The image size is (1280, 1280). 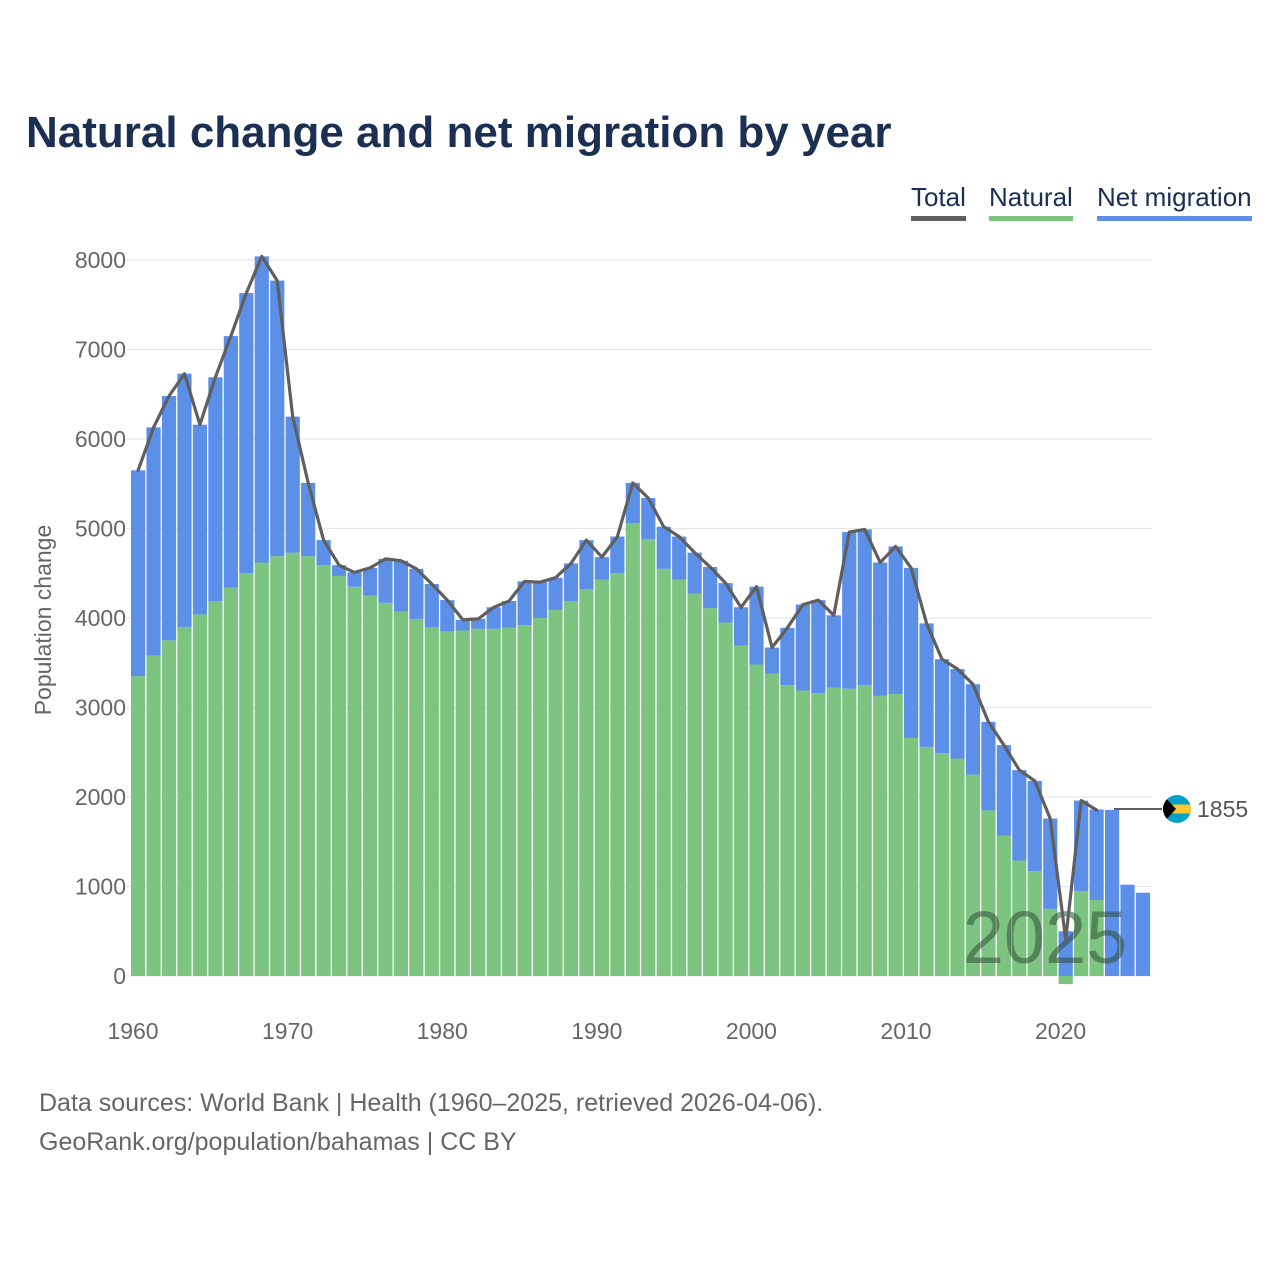 What do you see at coordinates (442, 1031) in the screenshot?
I see `x-tick-label: 1980` at bounding box center [442, 1031].